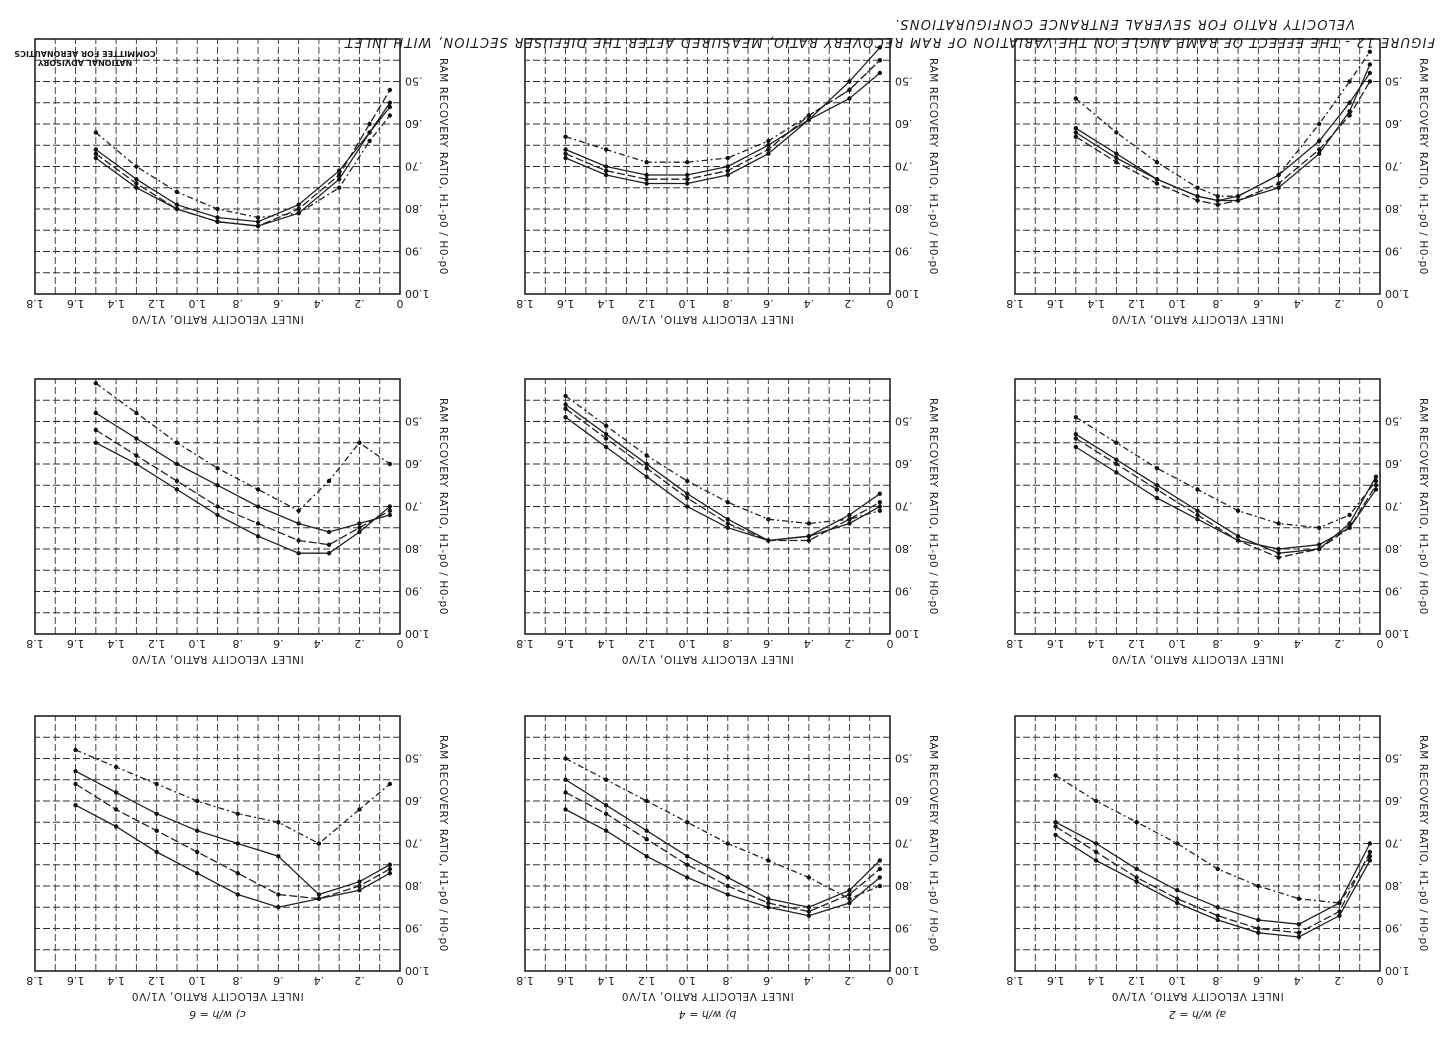 The height and width of the screenshot is (1047, 1445). Describe the element at coordinates (1137, 643) in the screenshot. I see `x-tick-label: 1.2` at that location.